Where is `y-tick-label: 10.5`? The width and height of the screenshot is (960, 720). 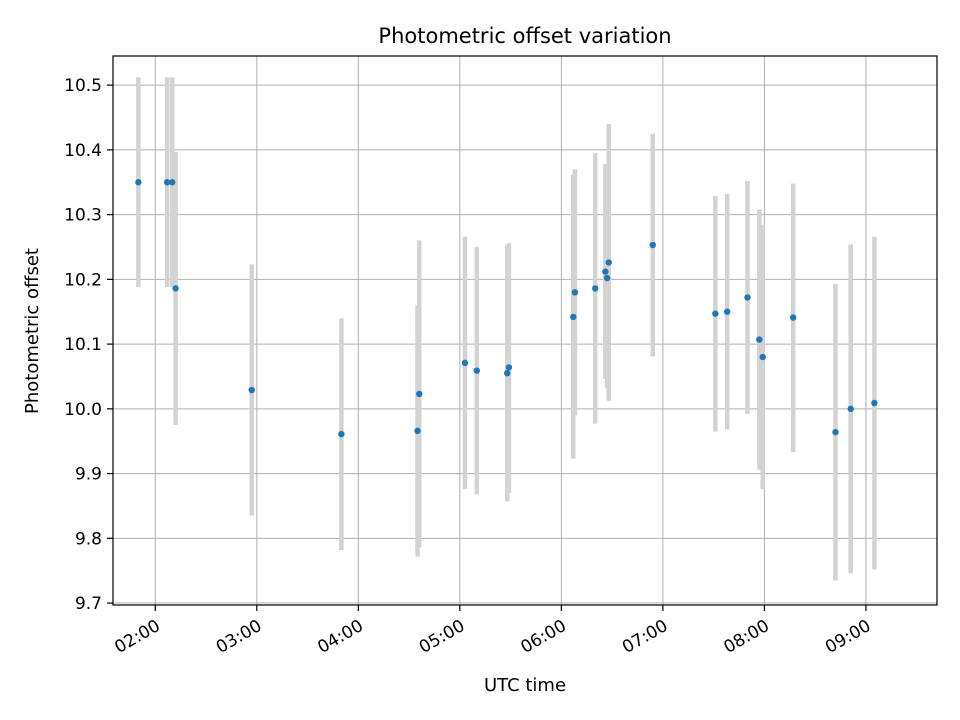 y-tick-label: 10.5 is located at coordinates (83, 86).